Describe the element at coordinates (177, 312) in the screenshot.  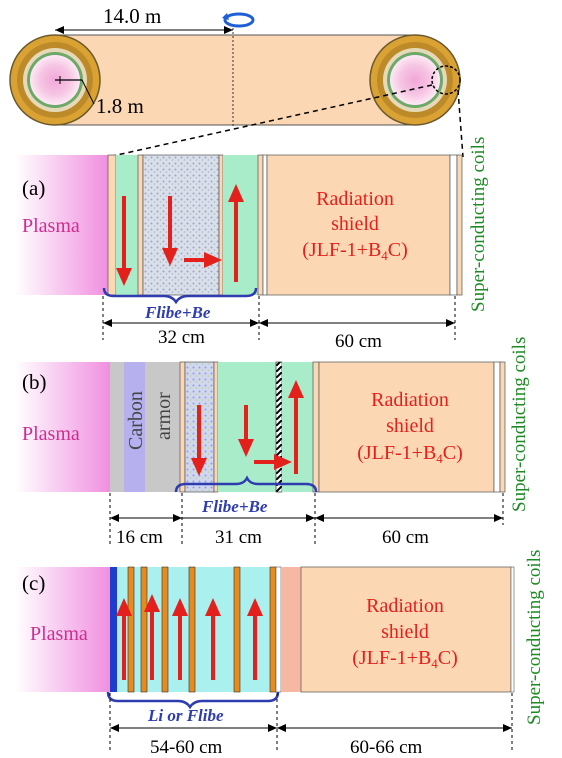
I see `blanket-label-a: Flibe+Be` at that location.